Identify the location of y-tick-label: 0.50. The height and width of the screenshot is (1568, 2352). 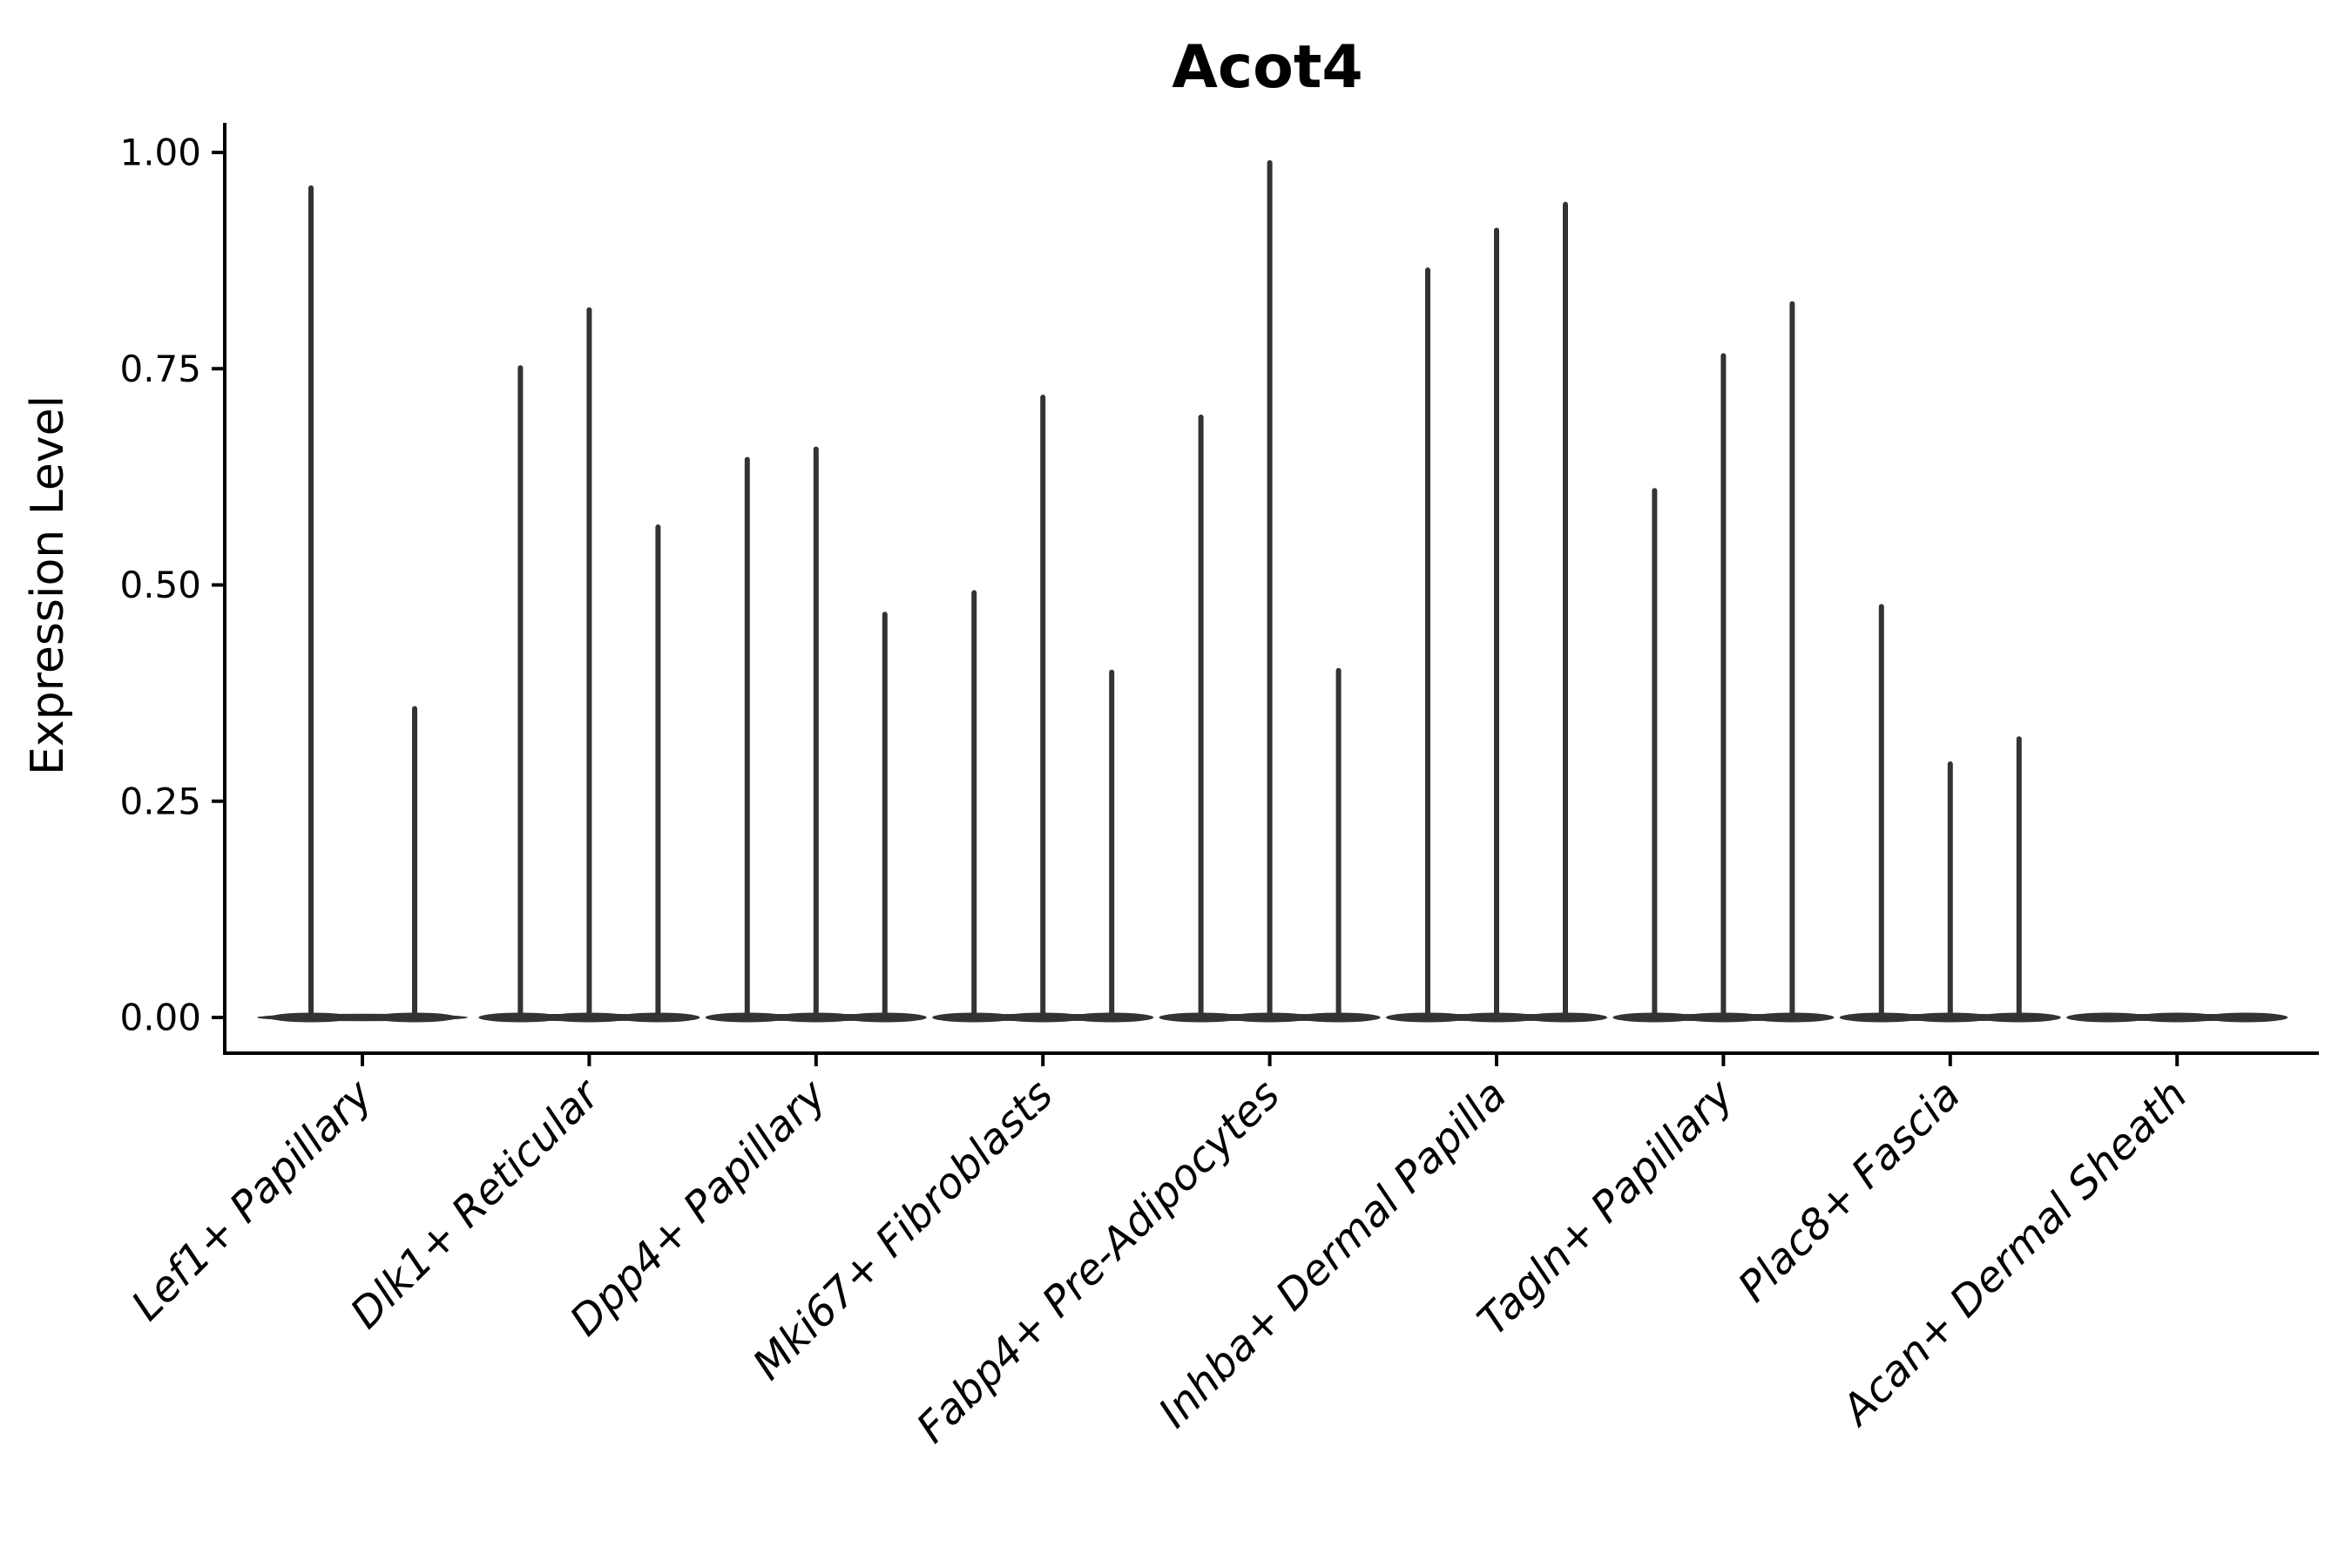
(160, 585).